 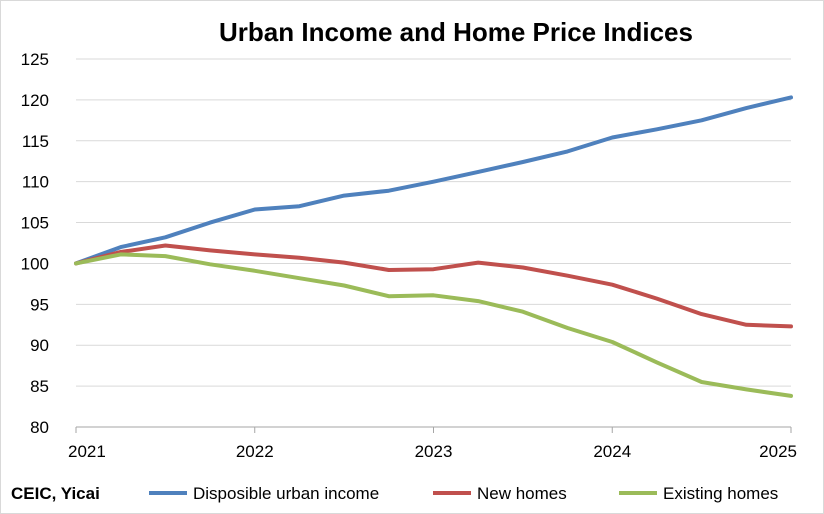 What do you see at coordinates (39, 386) in the screenshot?
I see `y-tick-label: 85` at bounding box center [39, 386].